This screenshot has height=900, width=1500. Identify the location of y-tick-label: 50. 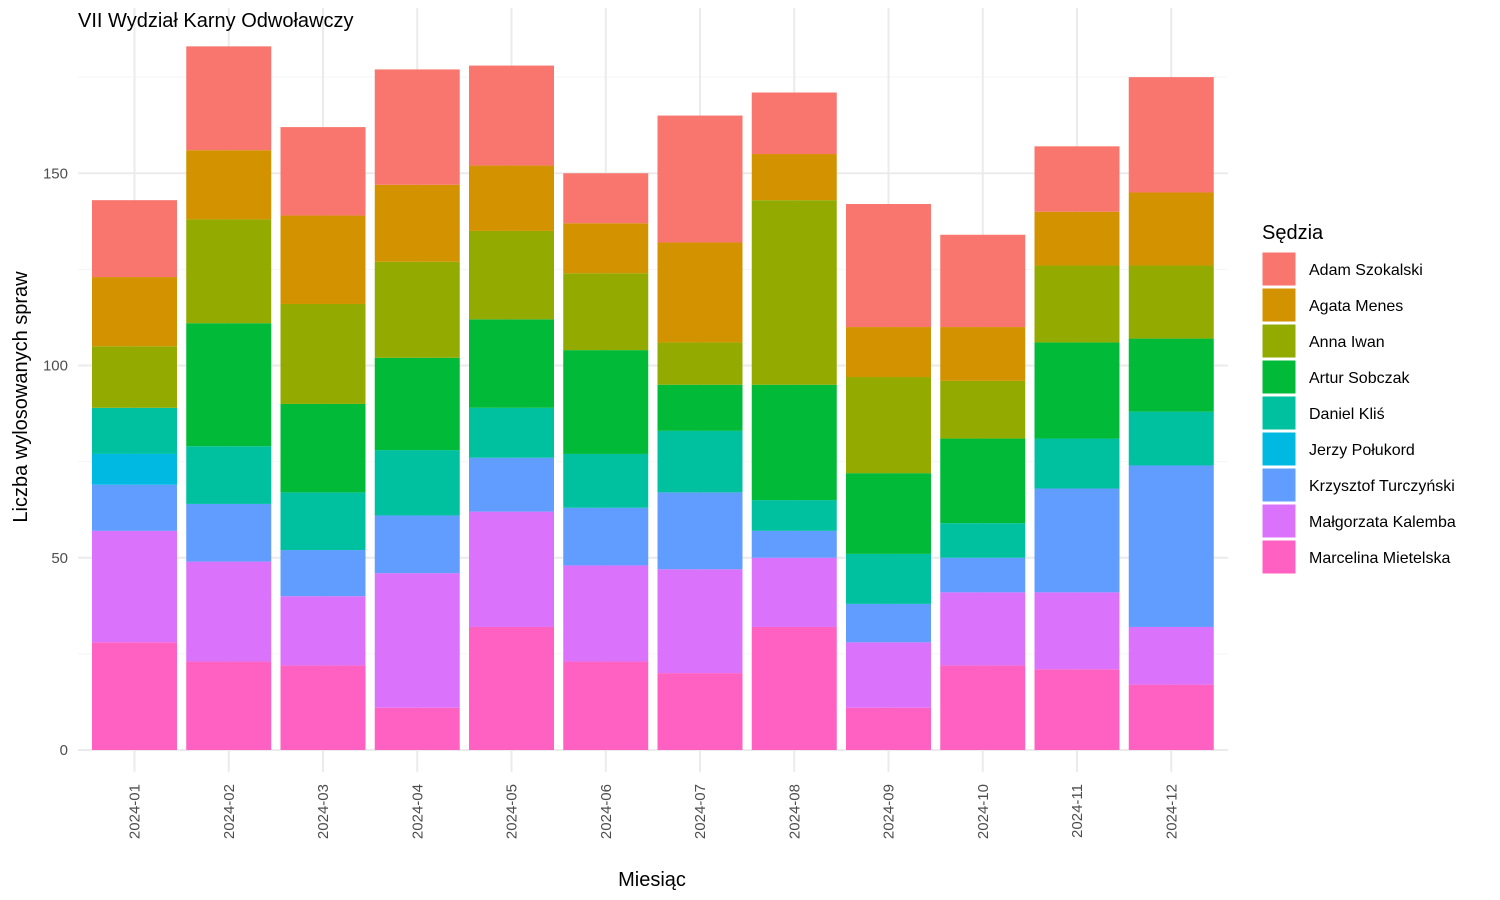
(59, 558).